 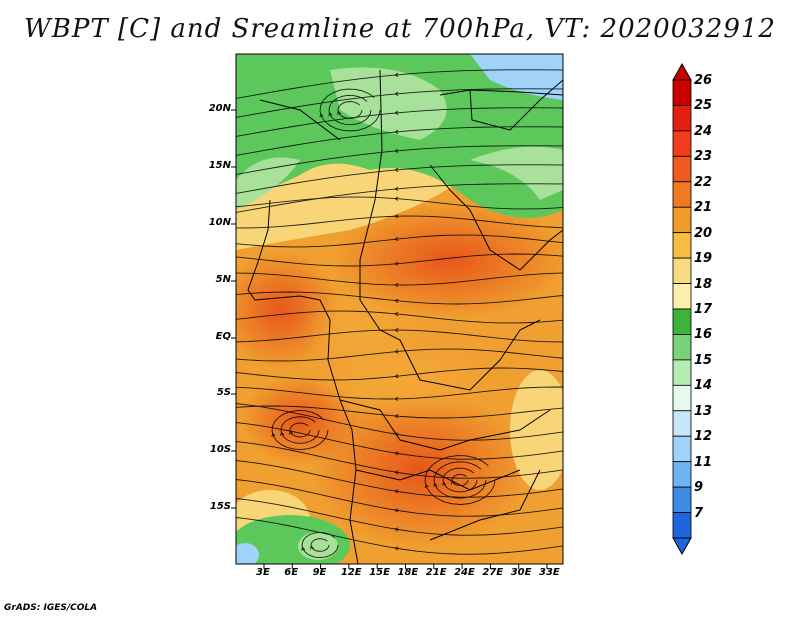 What do you see at coordinates (703, 335) in the screenshot?
I see `colorbar-label: 16` at bounding box center [703, 335].